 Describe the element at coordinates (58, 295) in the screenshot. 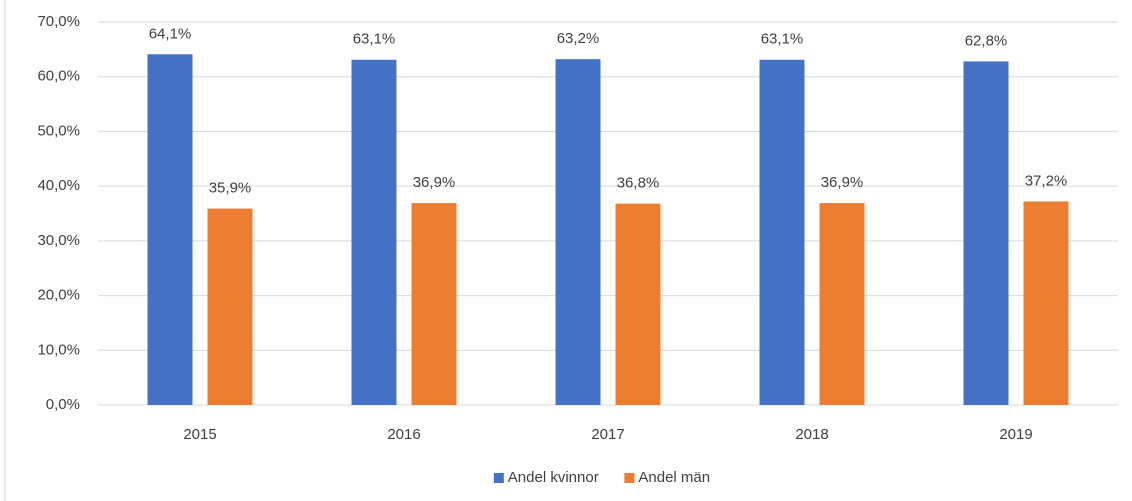

I see `y-tick-label: 20,0%` at that location.